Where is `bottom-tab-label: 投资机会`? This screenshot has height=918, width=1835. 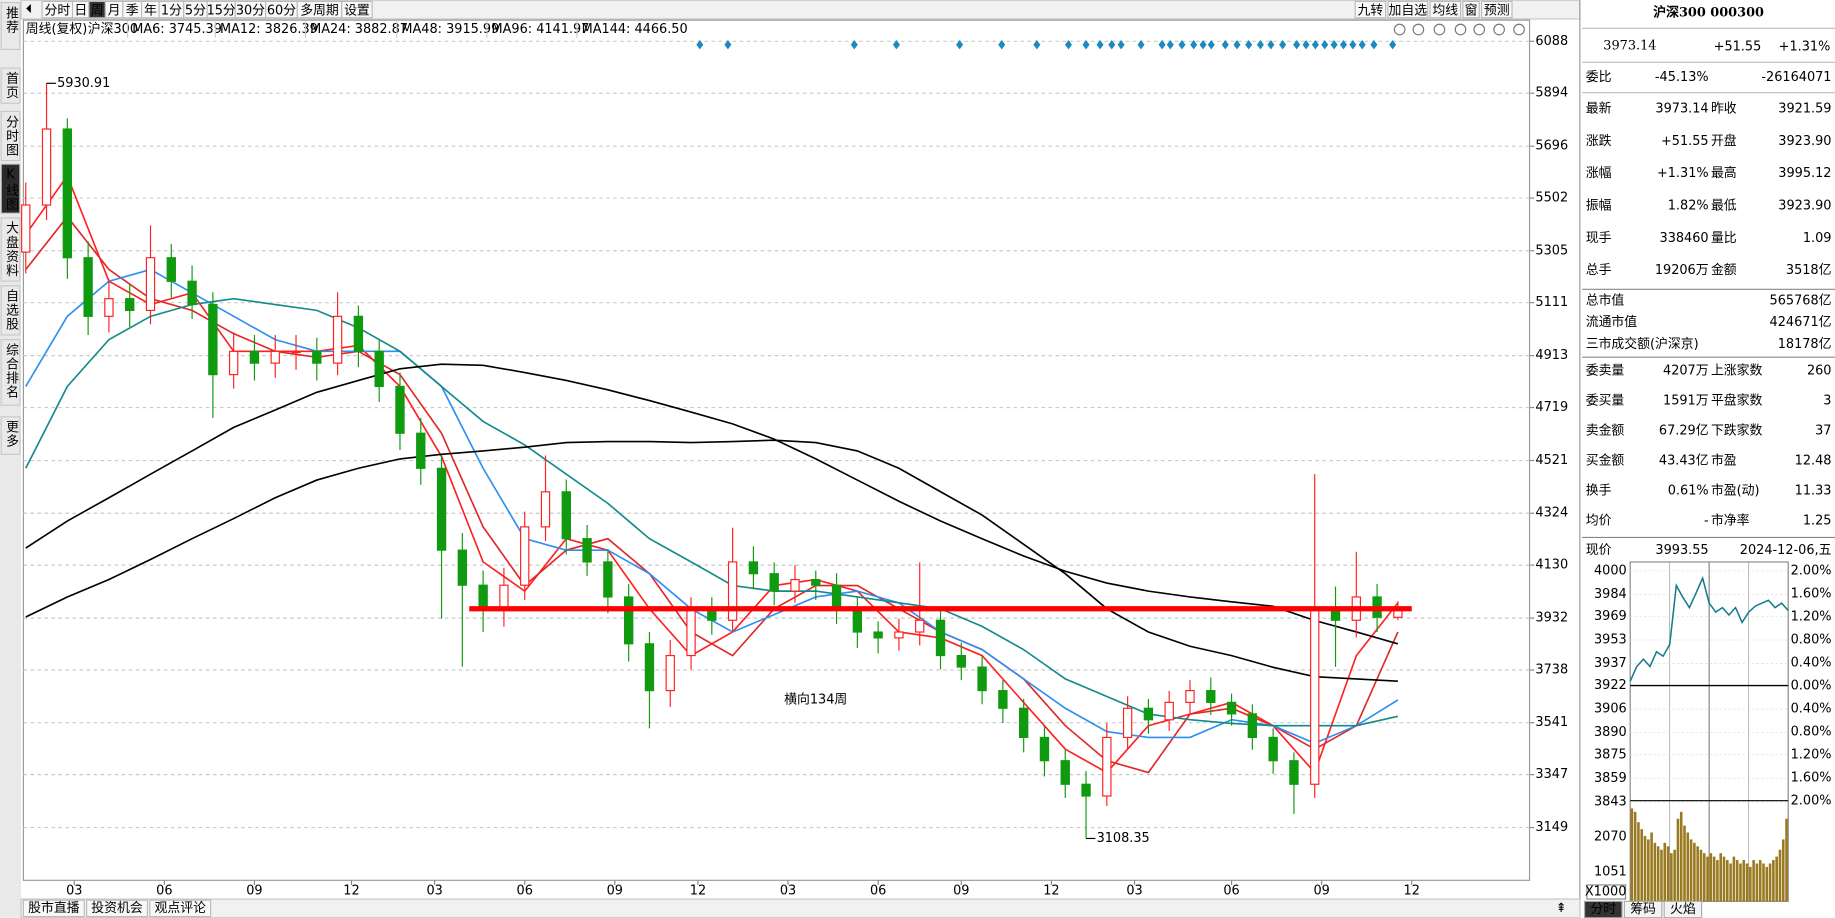
bottom-tab-label: 投资机会 is located at coordinates (117, 908).